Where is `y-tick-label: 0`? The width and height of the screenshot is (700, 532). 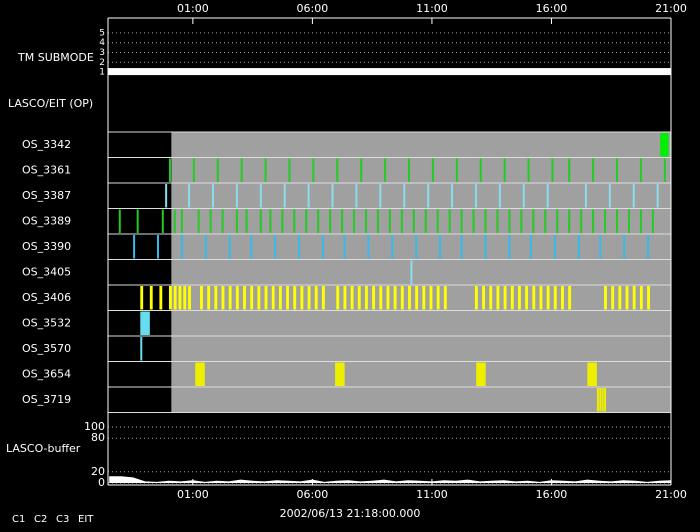
y-tick-label: 0 is located at coordinates (101, 482).